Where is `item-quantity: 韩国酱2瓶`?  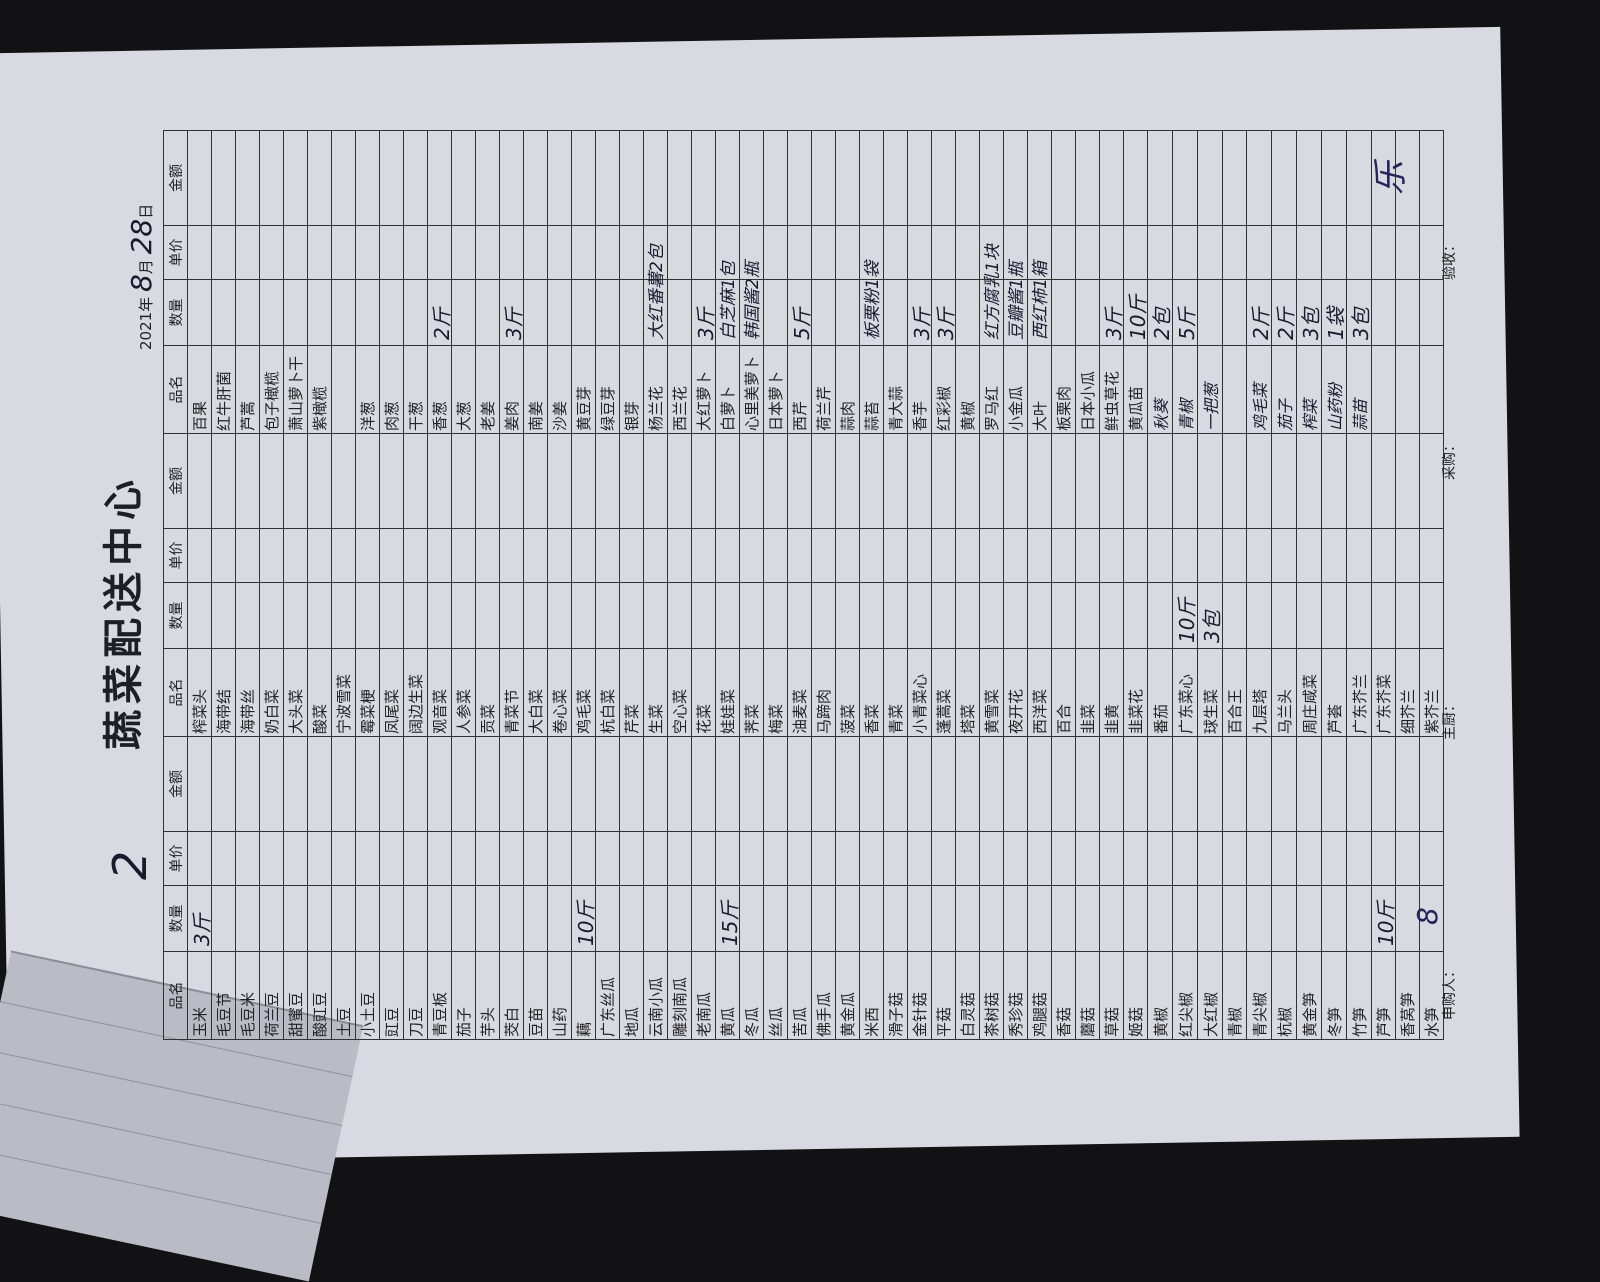 item-quantity: 韩国酱2瓶 is located at coordinates (751, 303).